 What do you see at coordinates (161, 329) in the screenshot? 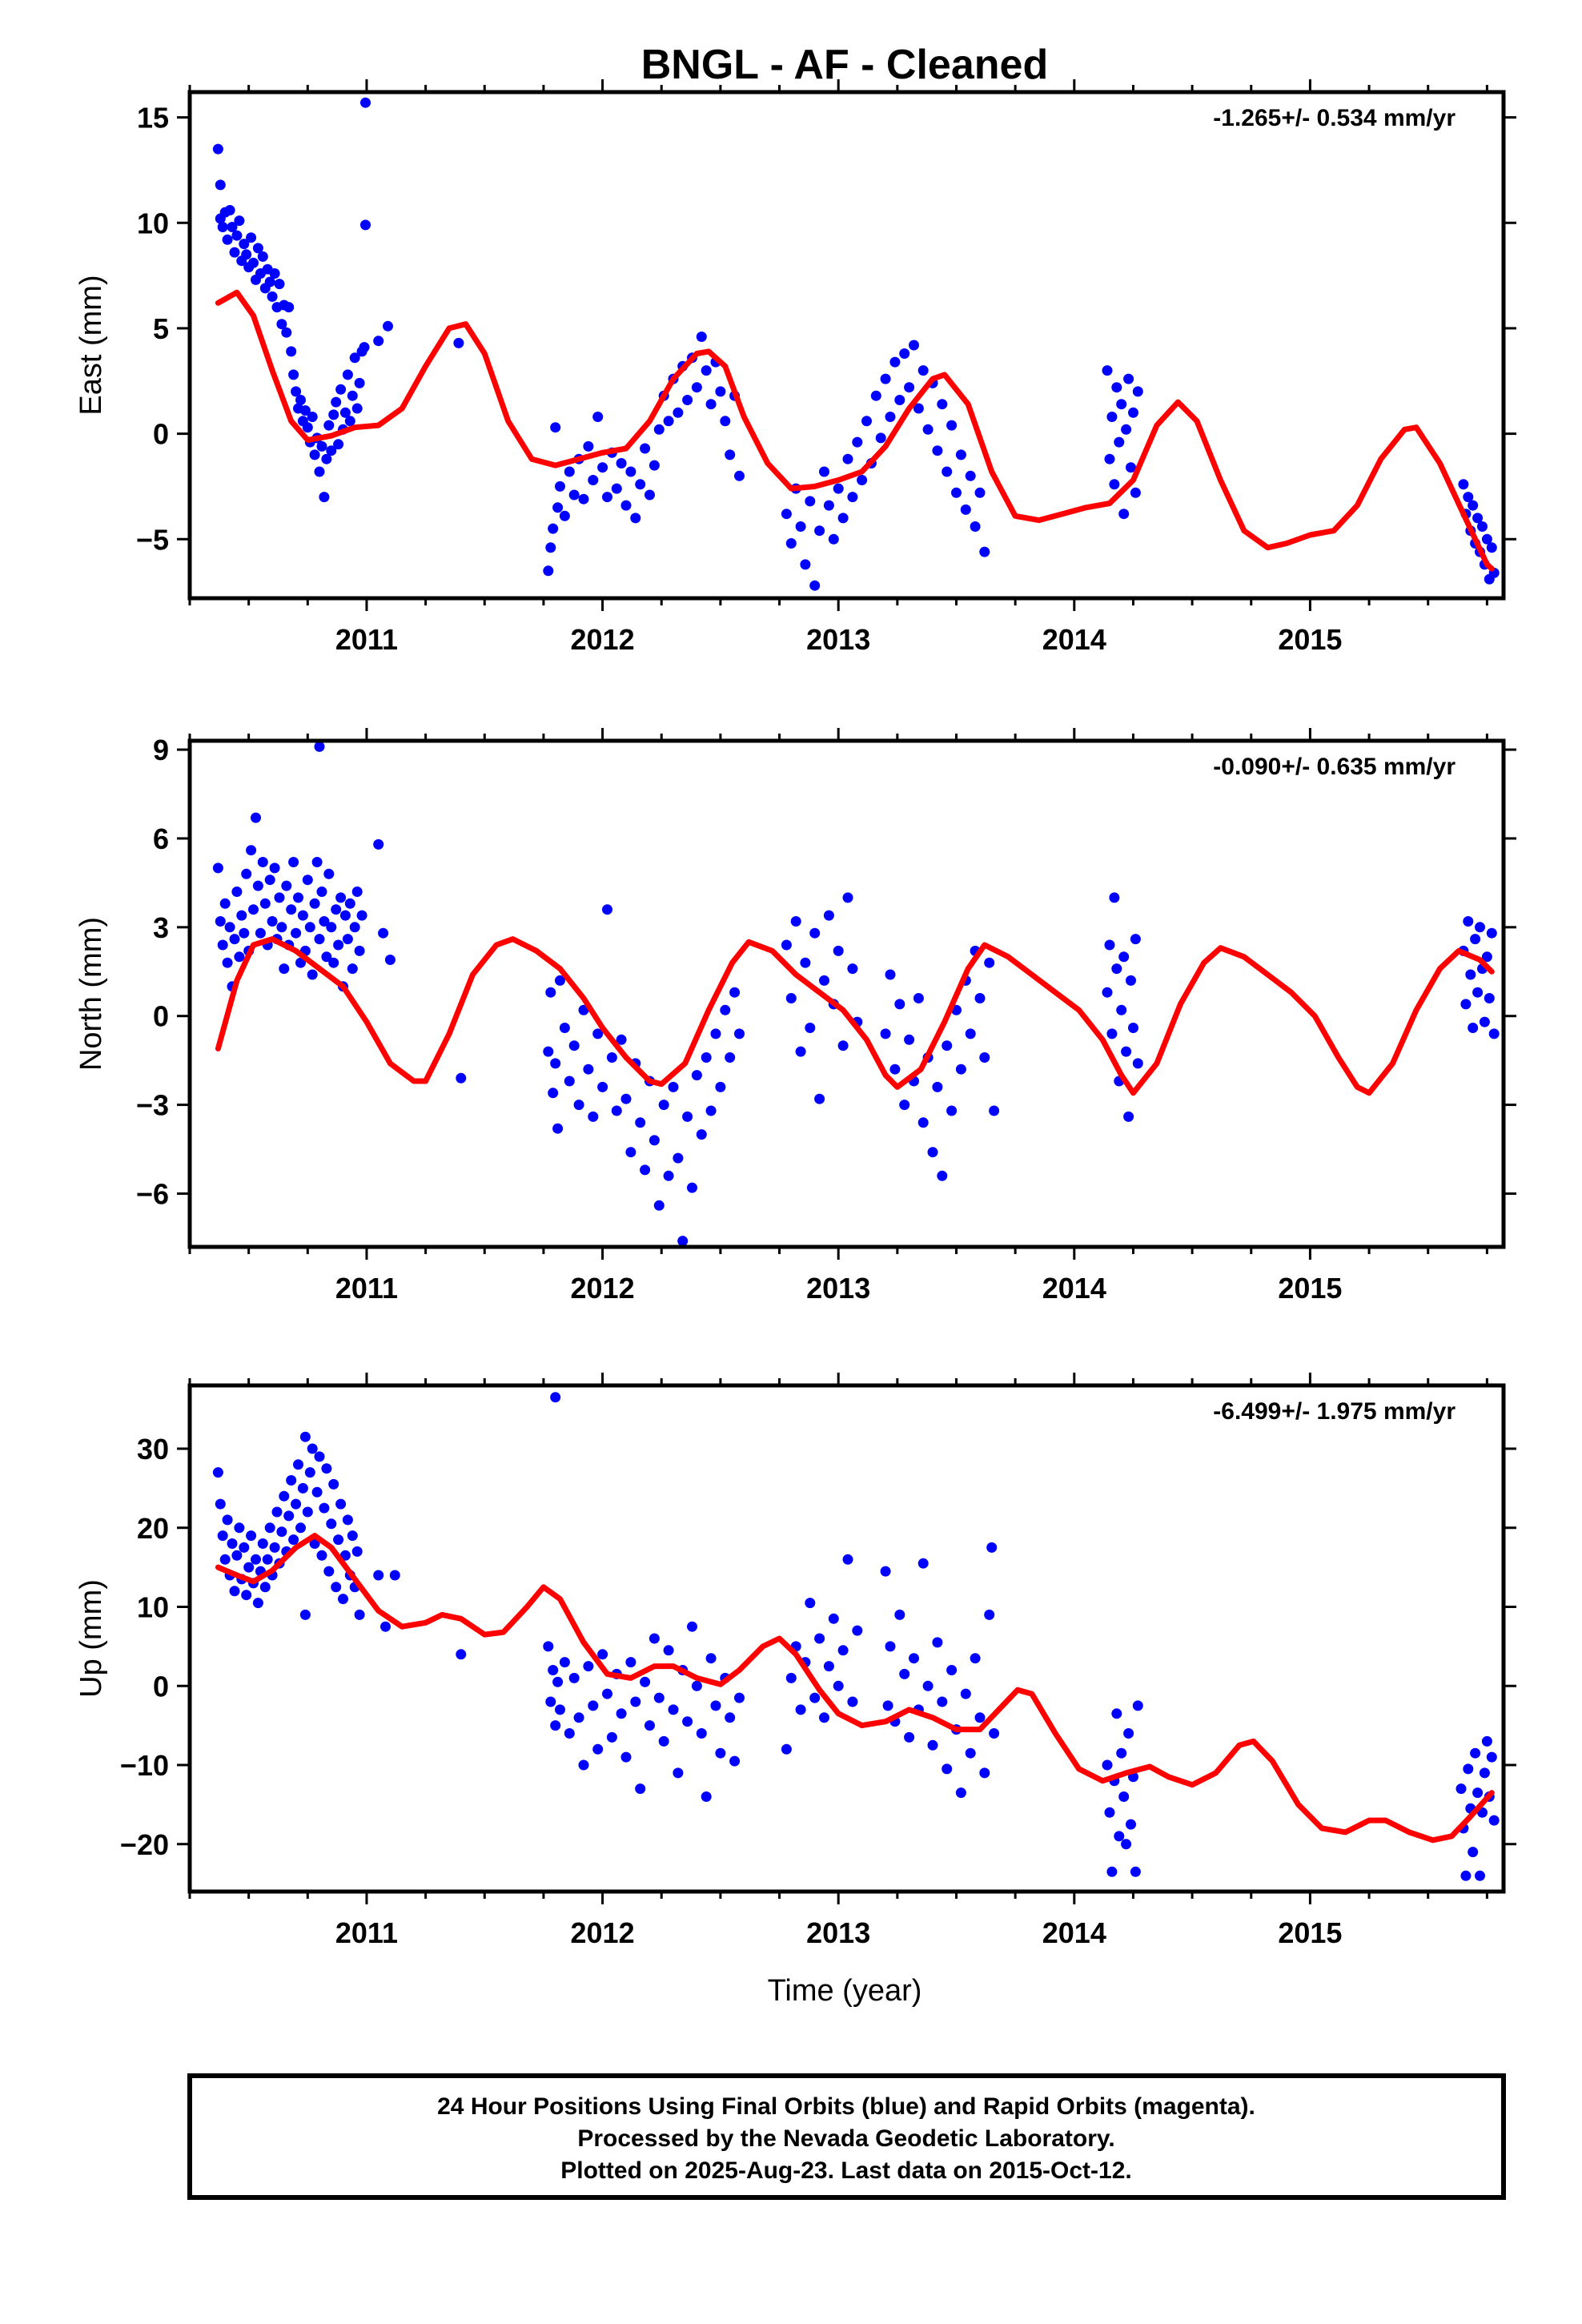
I see `east-y-tick-label: 5` at bounding box center [161, 329].